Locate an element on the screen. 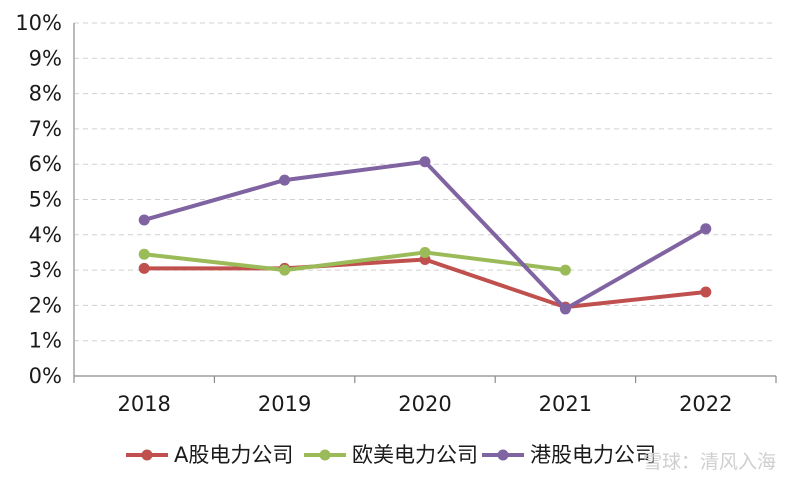  y-tick-labels: 0% 1% 2% 3% 4% 5% 6% 7% 8% 9% 10% is located at coordinates (38, 199).